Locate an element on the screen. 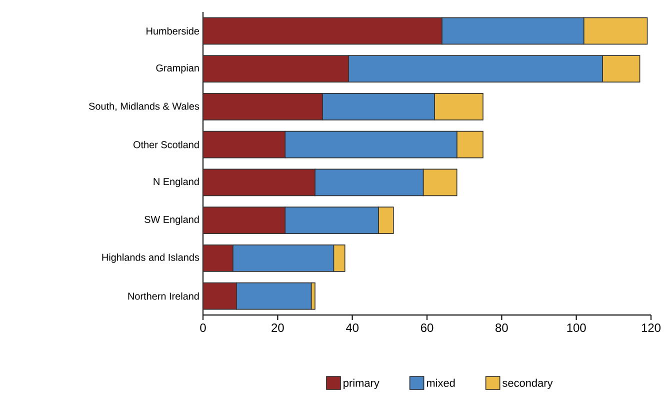 The height and width of the screenshot is (400, 667). x-tick-label: 0 is located at coordinates (203, 328).